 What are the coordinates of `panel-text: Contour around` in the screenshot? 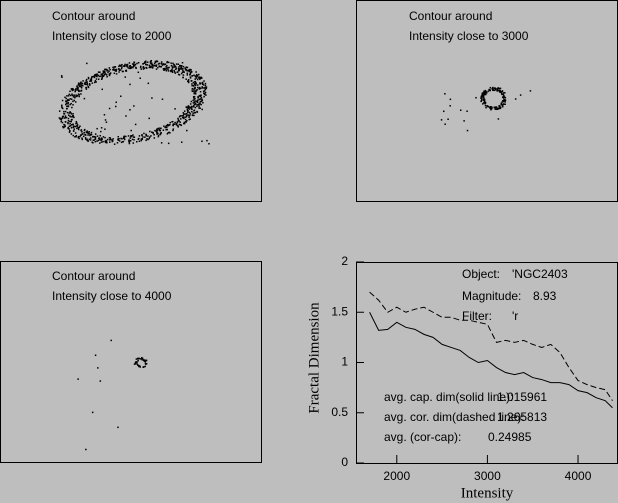 It's located at (93, 276).